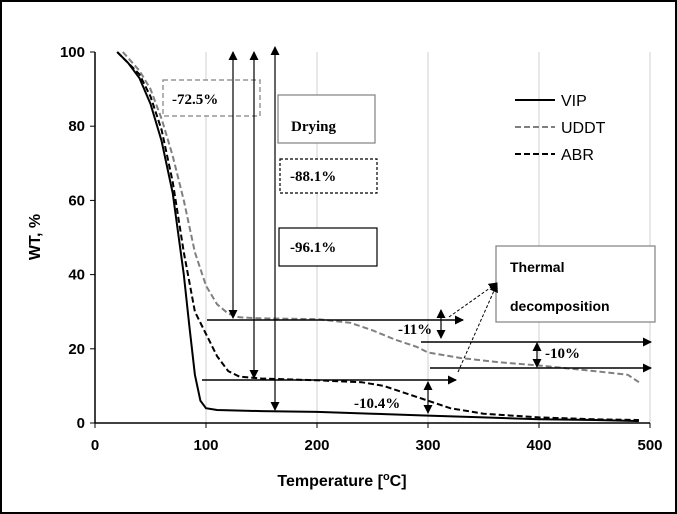  I want to click on x-tick-label: 300, so click(427, 445).